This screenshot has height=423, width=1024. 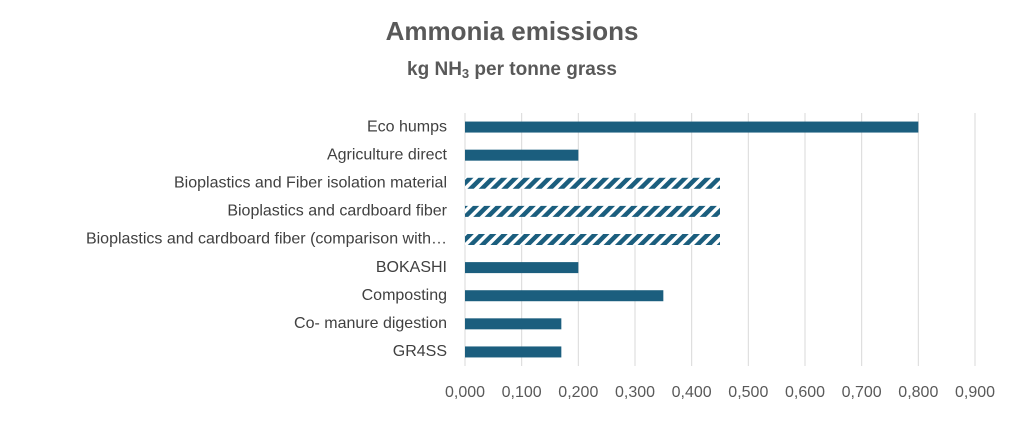 What do you see at coordinates (692, 392) in the screenshot?
I see `x-tick-label: 0,400` at bounding box center [692, 392].